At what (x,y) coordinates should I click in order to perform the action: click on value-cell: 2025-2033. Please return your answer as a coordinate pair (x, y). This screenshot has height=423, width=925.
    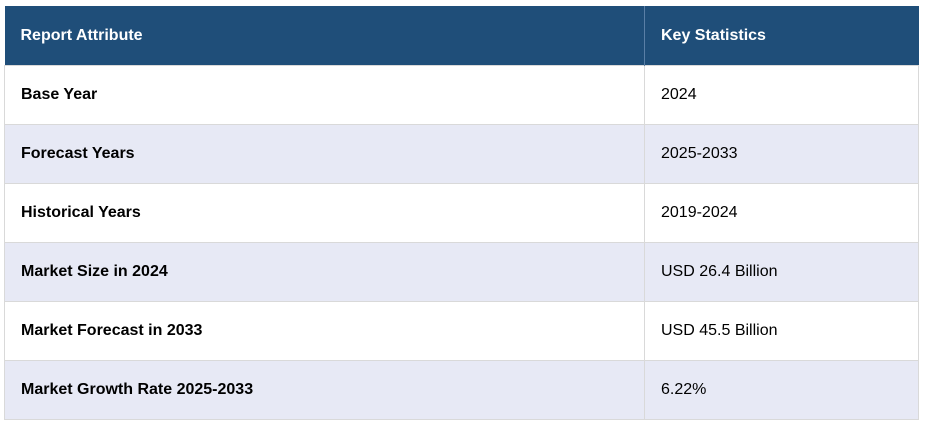
    Looking at the image, I should click on (781, 154).